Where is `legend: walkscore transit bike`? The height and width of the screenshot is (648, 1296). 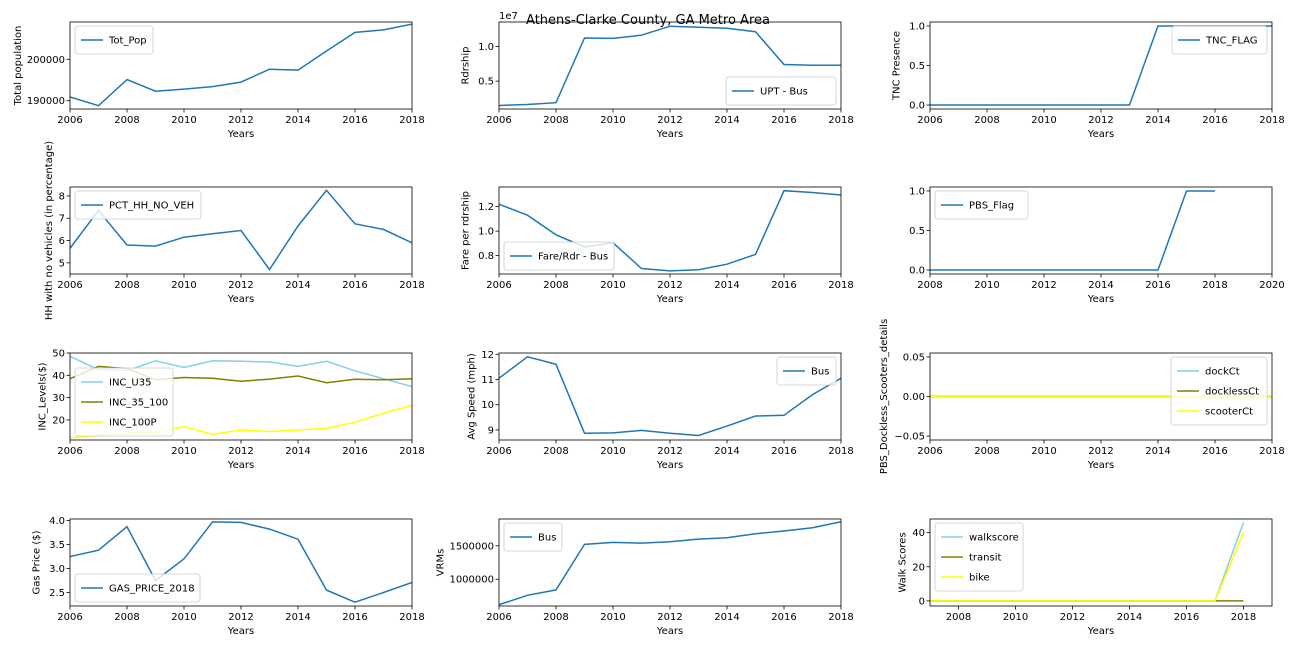 legend: walkscore transit bike is located at coordinates (979, 557).